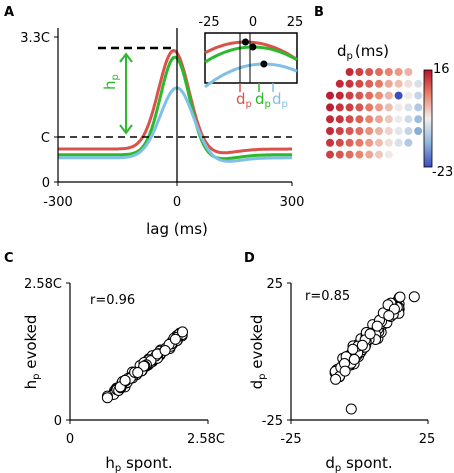  Describe the element at coordinates (144, 365) in the screenshot. I see `c-scatter-points` at that location.